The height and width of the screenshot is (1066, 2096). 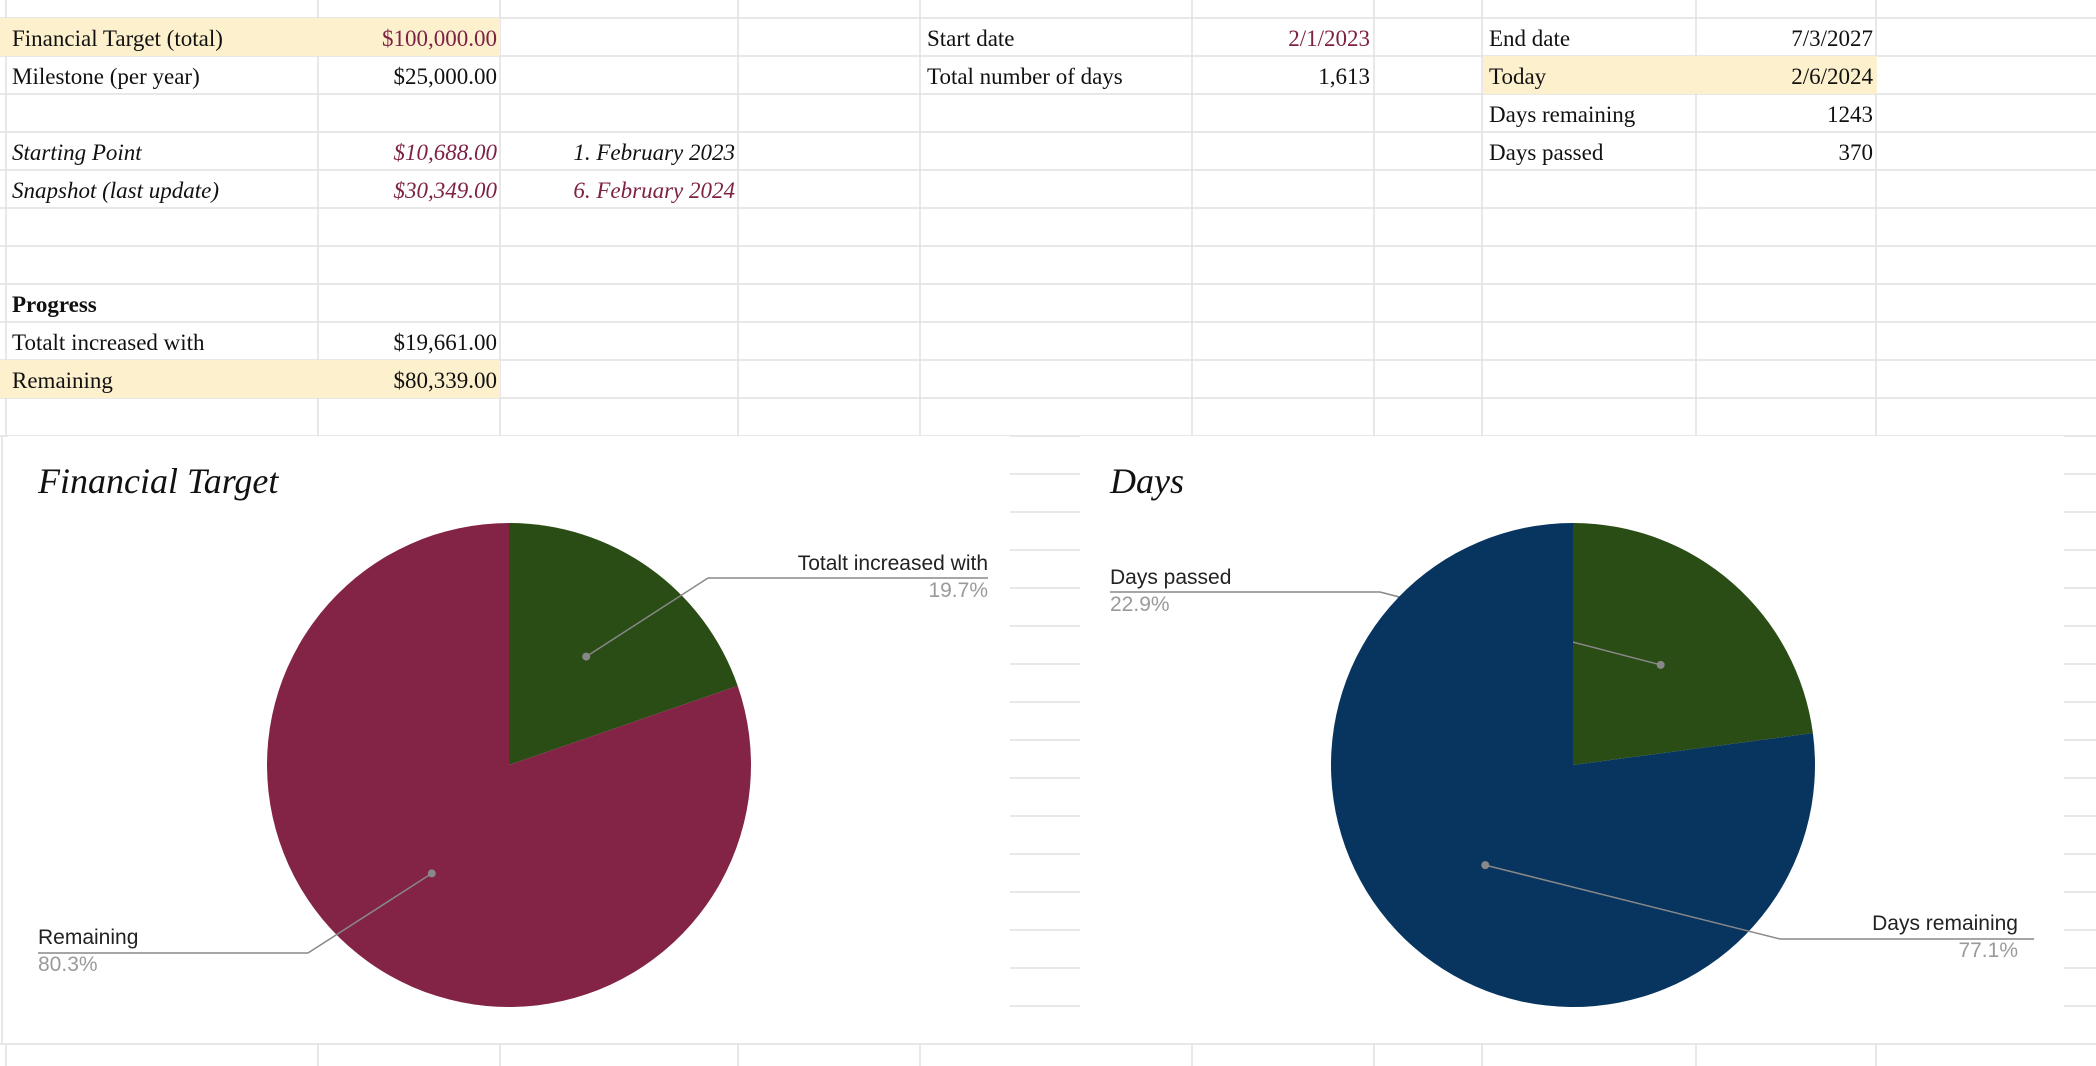 I want to click on financial-target-label: Financial Target (total), so click(x=117, y=38).